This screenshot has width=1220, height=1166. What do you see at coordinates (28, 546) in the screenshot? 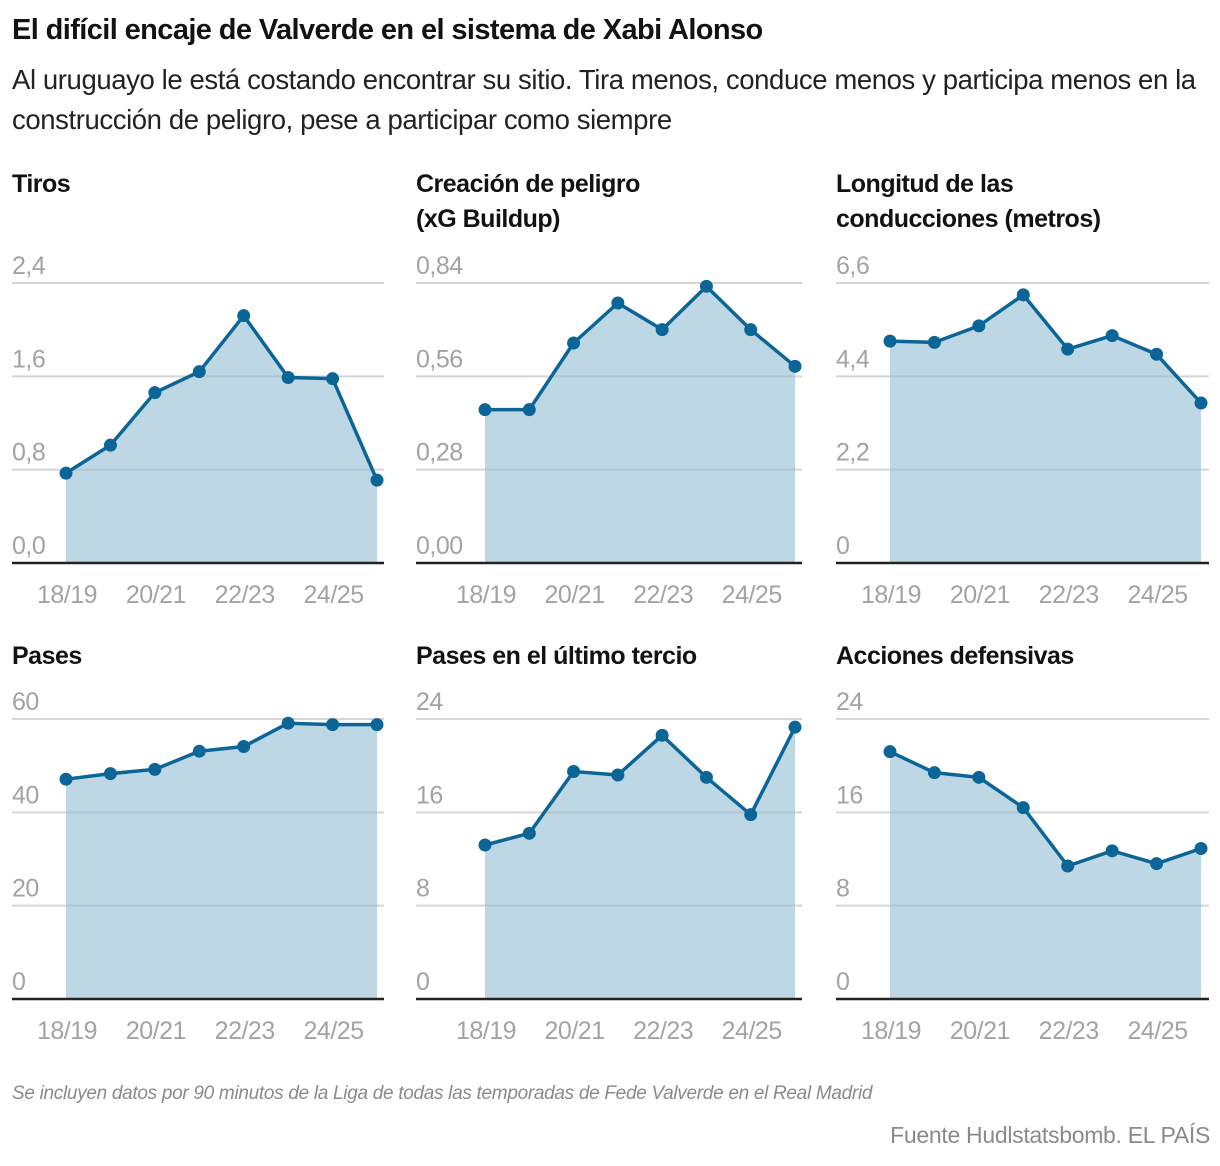
I see `y-tick-label: 0,0` at bounding box center [28, 546].